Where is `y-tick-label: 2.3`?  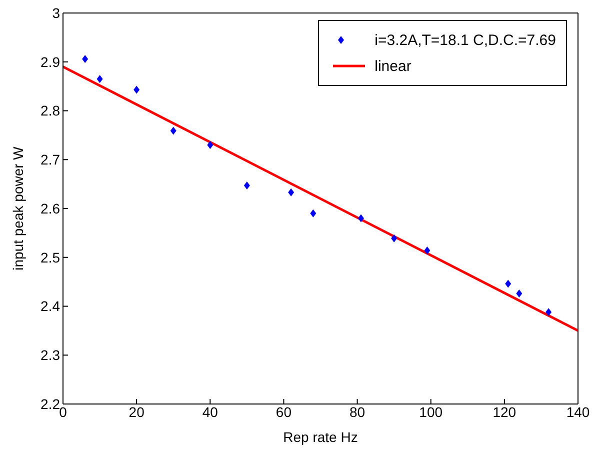 y-tick-label: 2.3 is located at coordinates (50, 355).